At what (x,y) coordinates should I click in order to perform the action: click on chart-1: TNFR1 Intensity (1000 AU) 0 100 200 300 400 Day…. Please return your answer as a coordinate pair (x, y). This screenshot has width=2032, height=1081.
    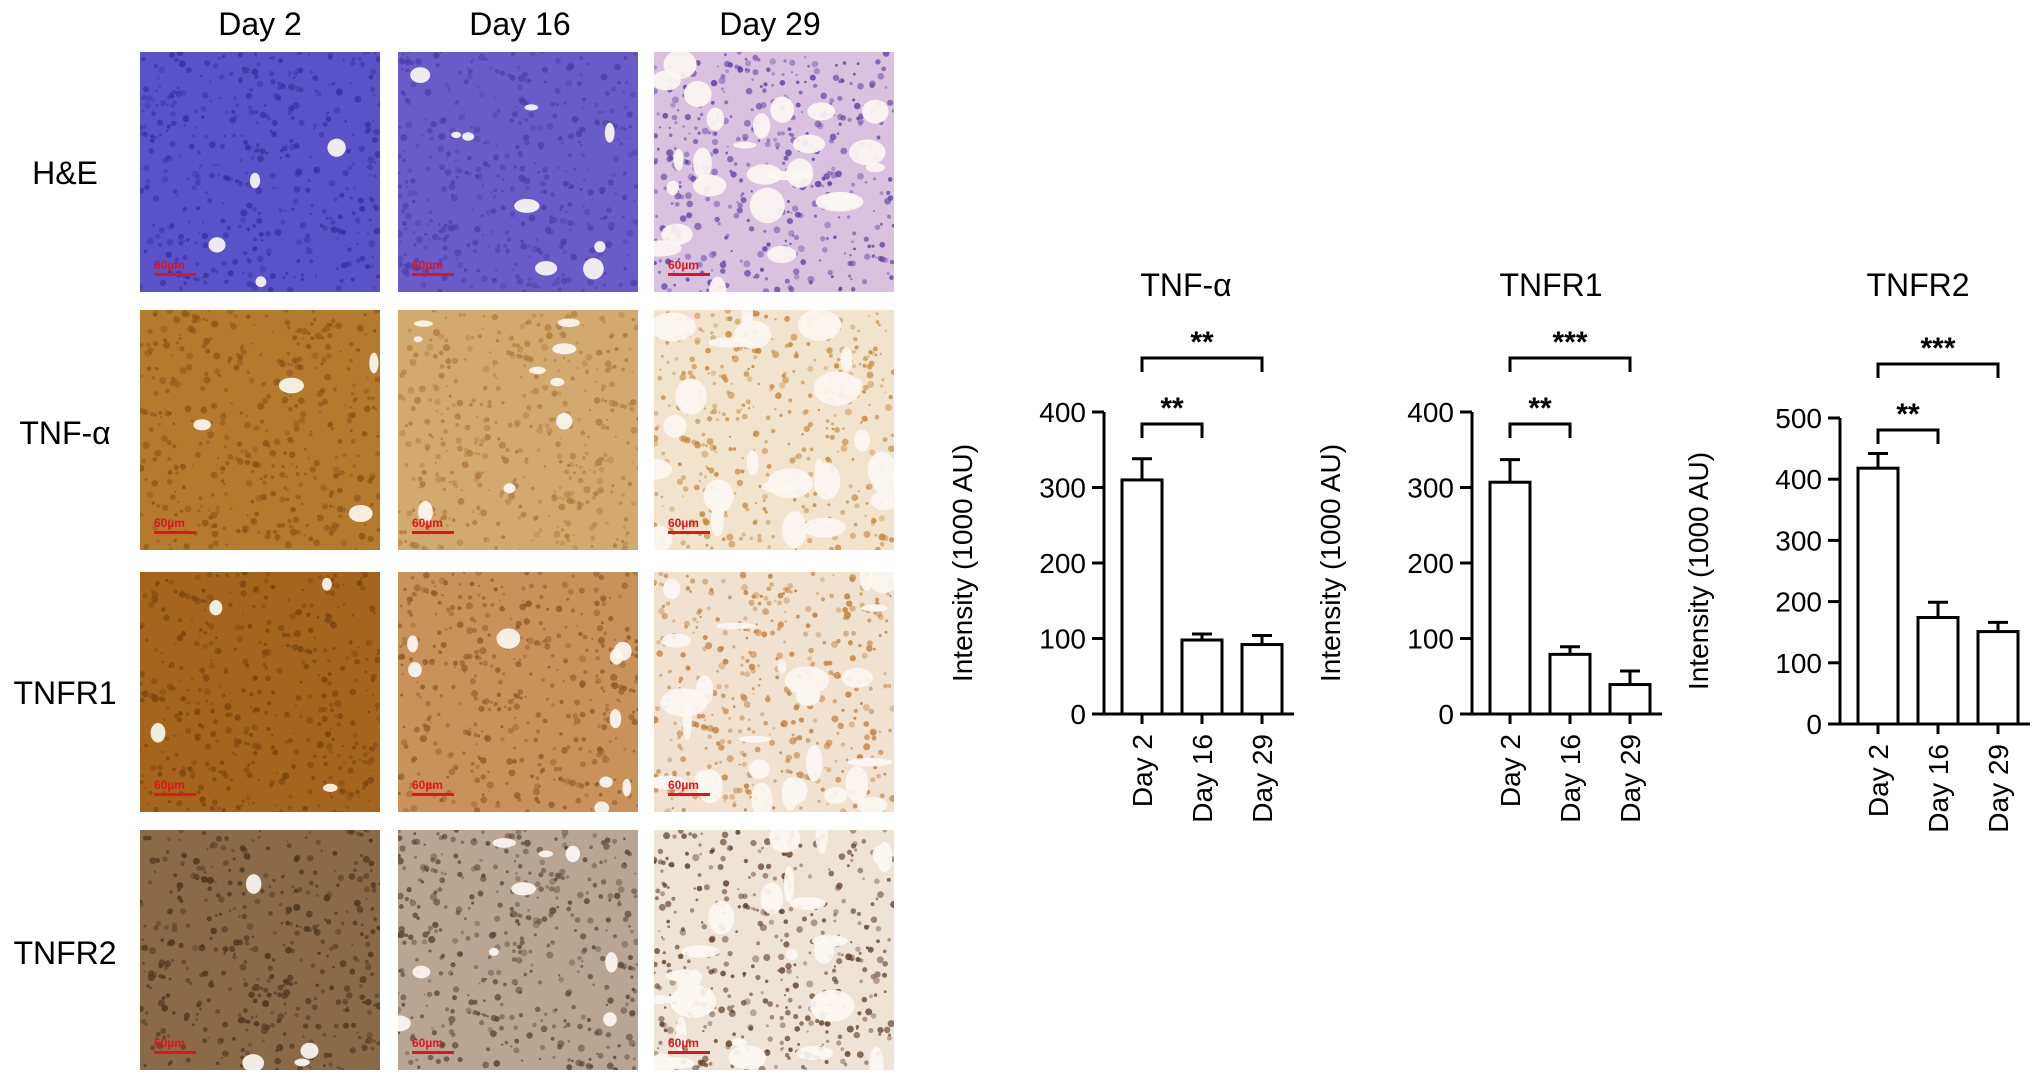
    Looking at the image, I should click on (1488, 545).